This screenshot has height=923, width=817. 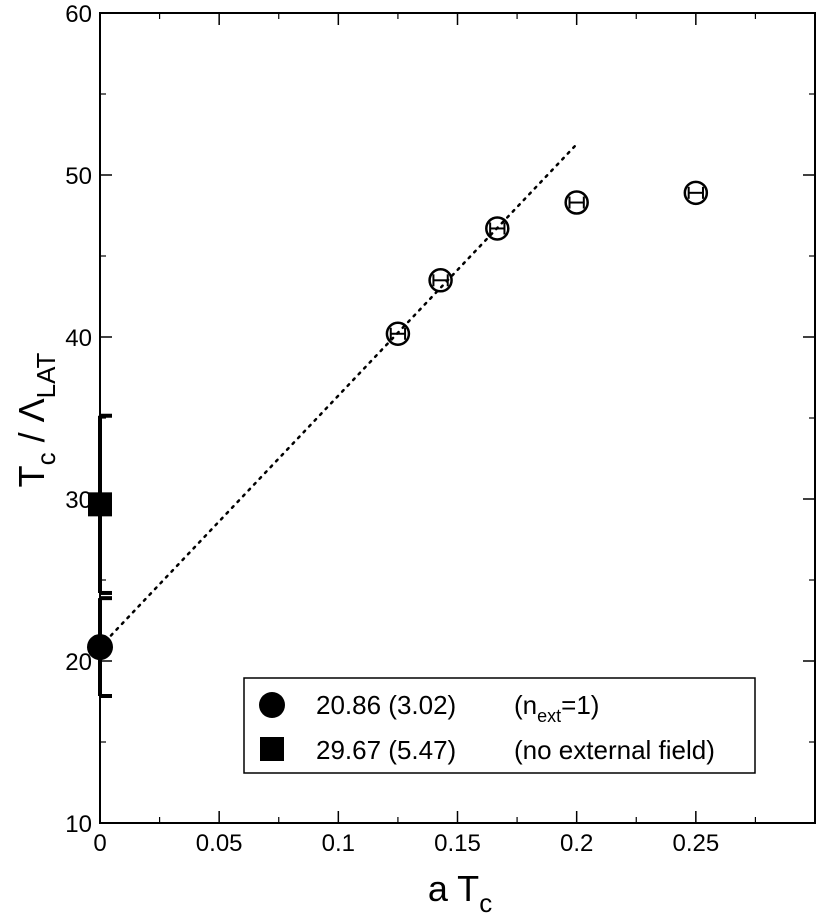 What do you see at coordinates (576, 843) in the screenshot?
I see `x-tick-label: 0.2` at bounding box center [576, 843].